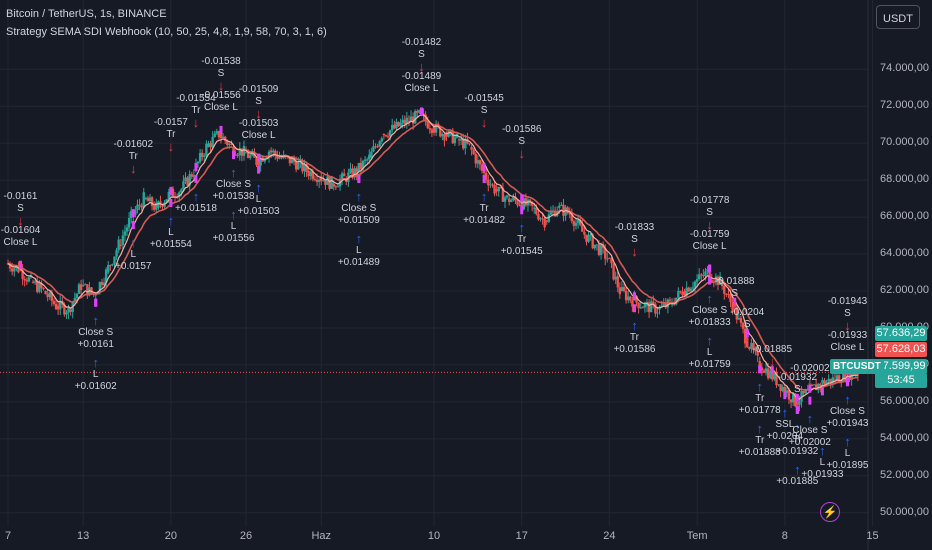 The width and height of the screenshot is (932, 550). What do you see at coordinates (133, 267) in the screenshot?
I see `signal-text: +0.0157` at bounding box center [133, 267].